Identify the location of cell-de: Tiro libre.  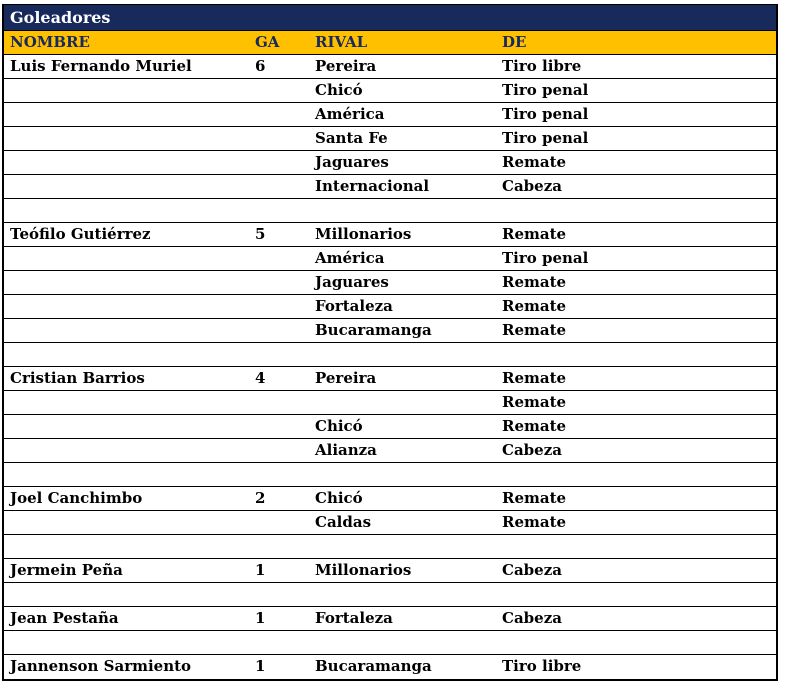
(542, 66).